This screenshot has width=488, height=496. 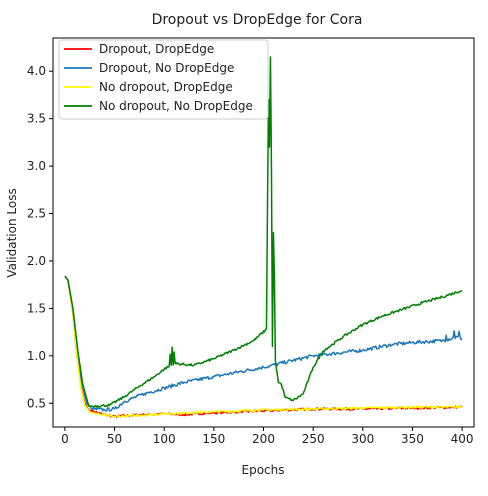 What do you see at coordinates (36, 166) in the screenshot?
I see `y-tick-label: 3.0` at bounding box center [36, 166].